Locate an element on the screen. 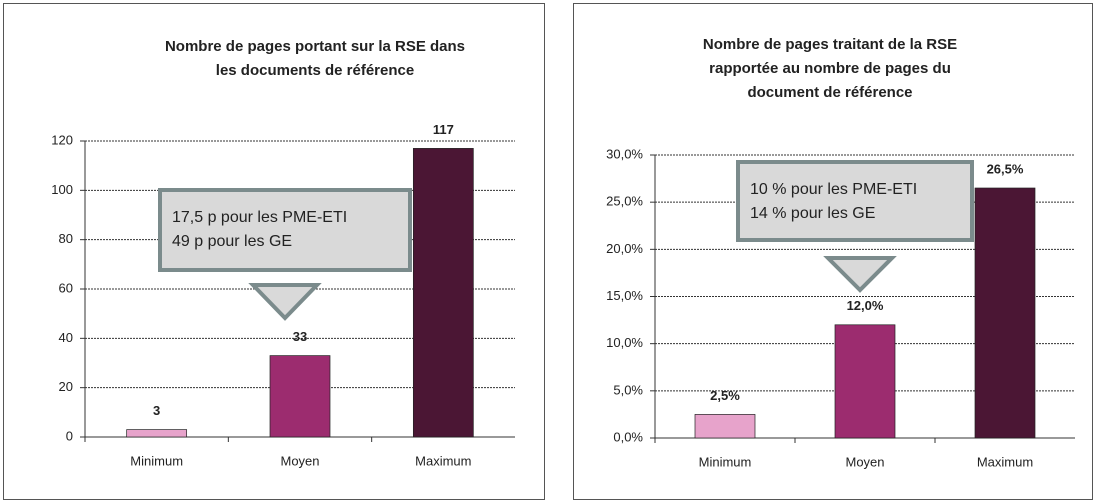  callout-text: 17,5 p pour les PME-ETI is located at coordinates (259, 217).